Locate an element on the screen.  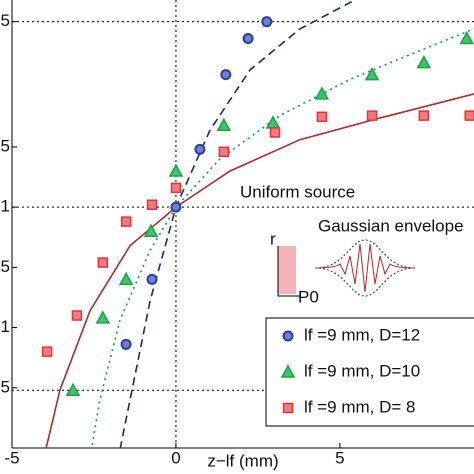
inset: r P0 Gaussian envelope is located at coordinates (367, 261).